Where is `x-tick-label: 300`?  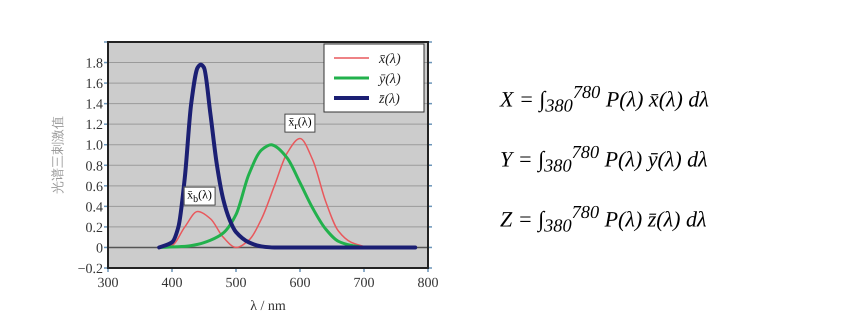 x-tick-label: 300 is located at coordinates (108, 283).